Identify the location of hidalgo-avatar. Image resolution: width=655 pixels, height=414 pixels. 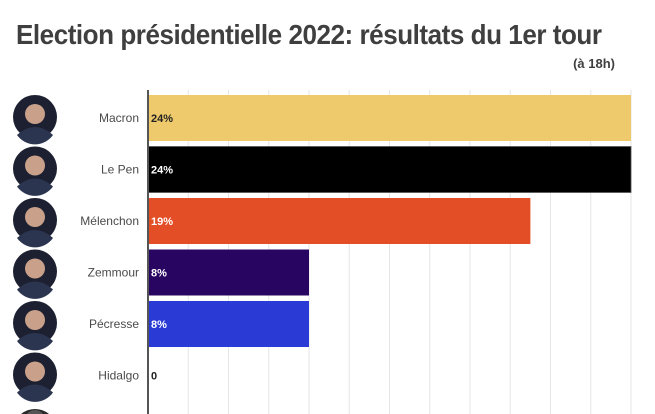
(35, 377).